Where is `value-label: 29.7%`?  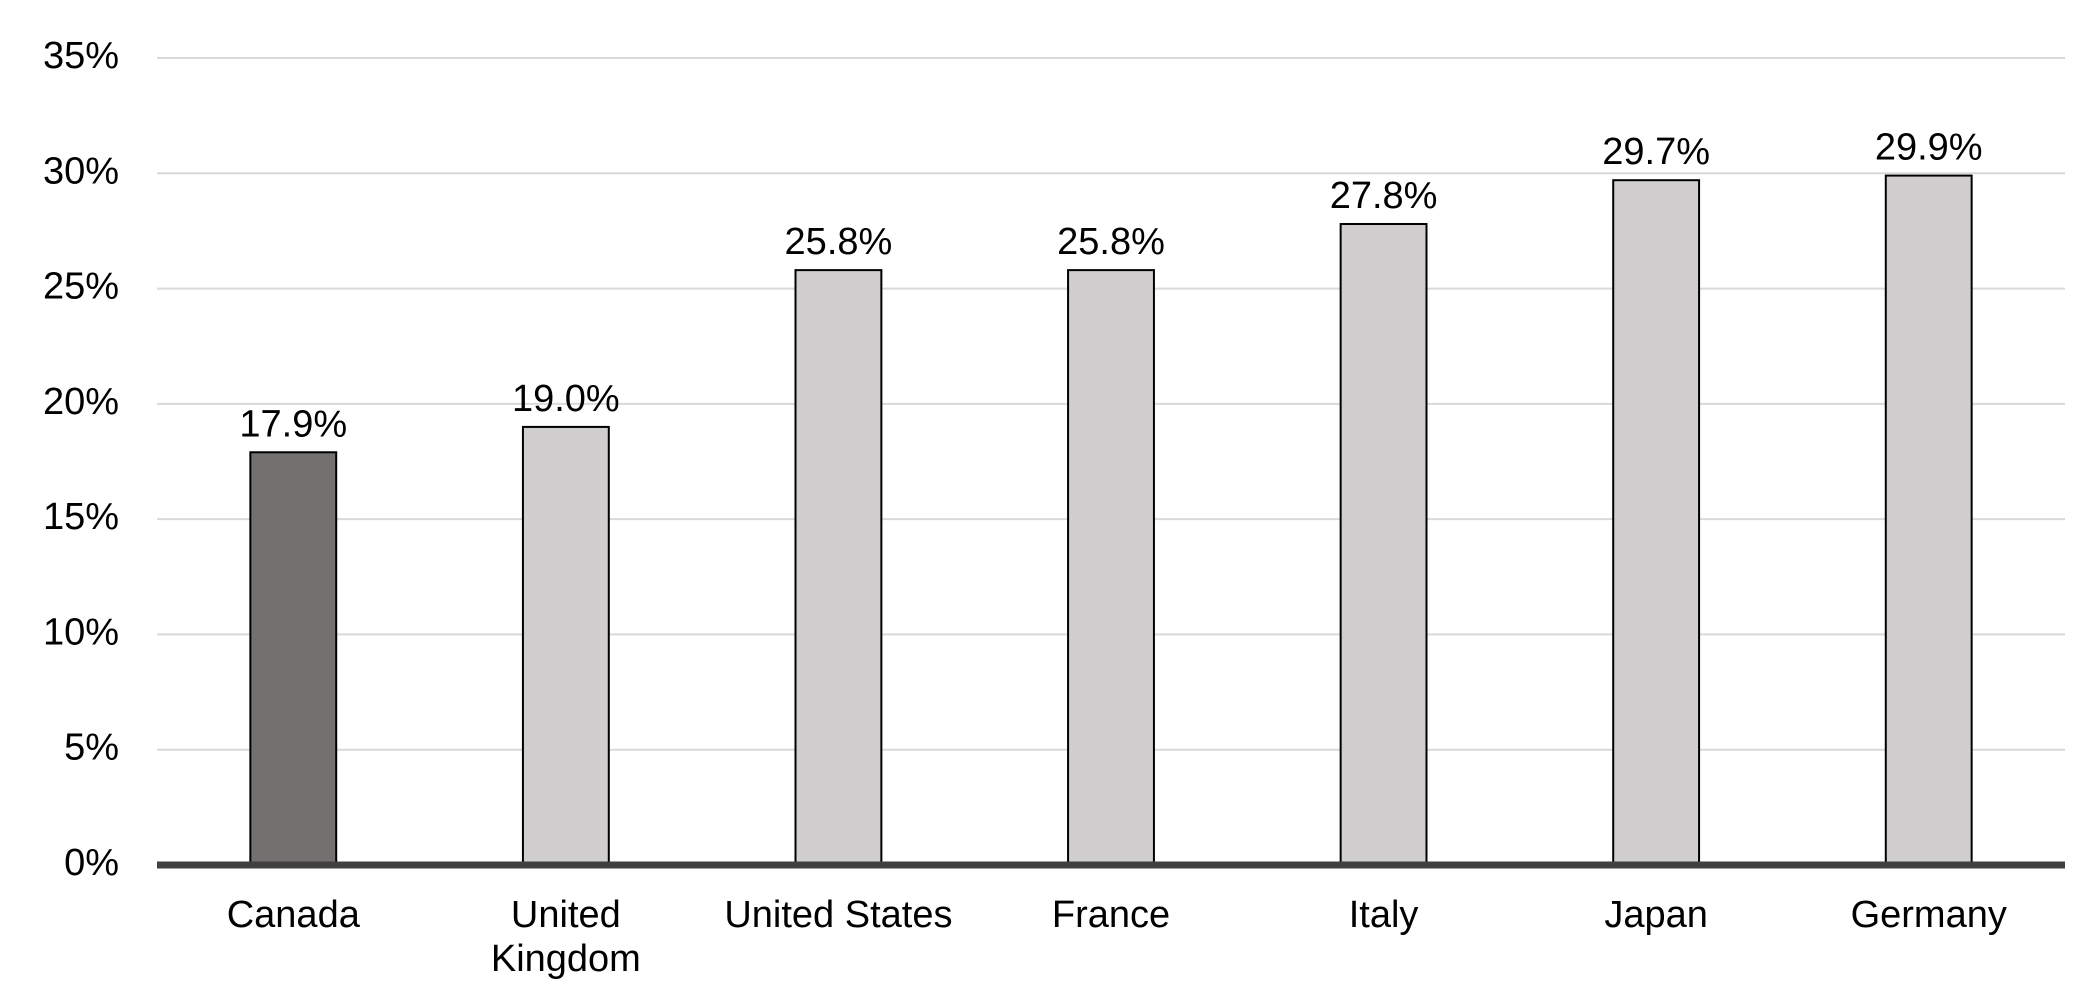
value-label: 29.7% is located at coordinates (1656, 152).